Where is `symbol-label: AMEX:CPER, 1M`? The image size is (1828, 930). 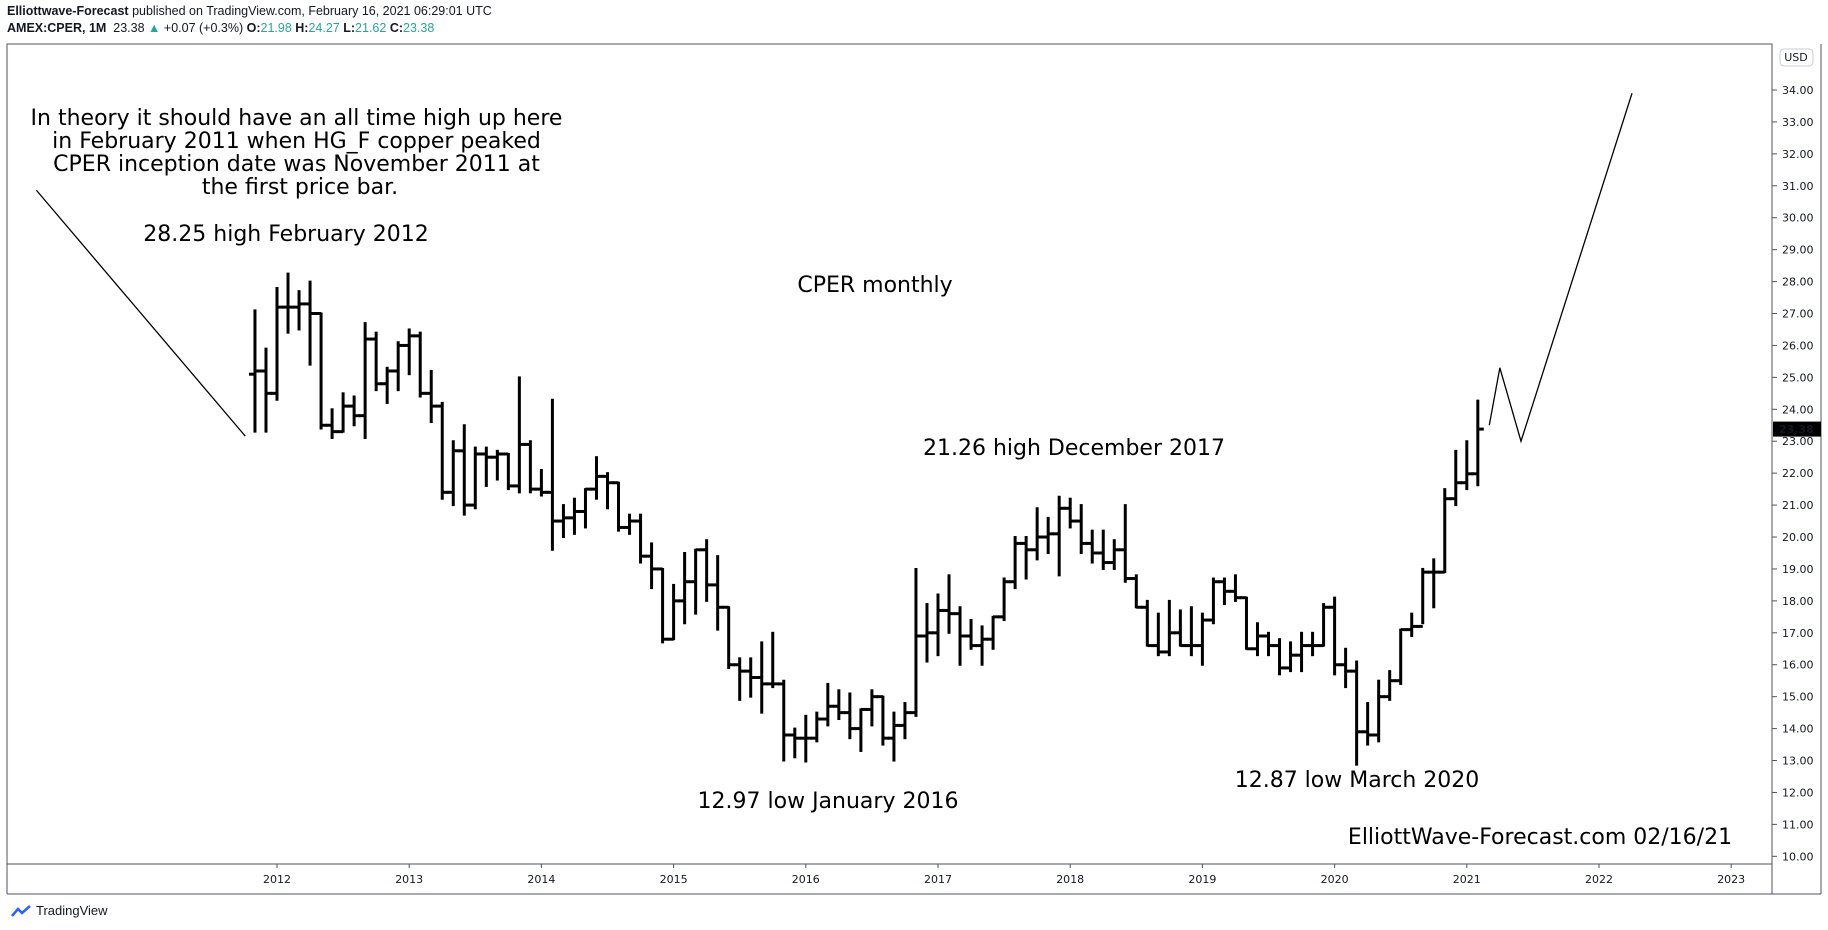
symbol-label: AMEX:CPER, 1M is located at coordinates (57, 28).